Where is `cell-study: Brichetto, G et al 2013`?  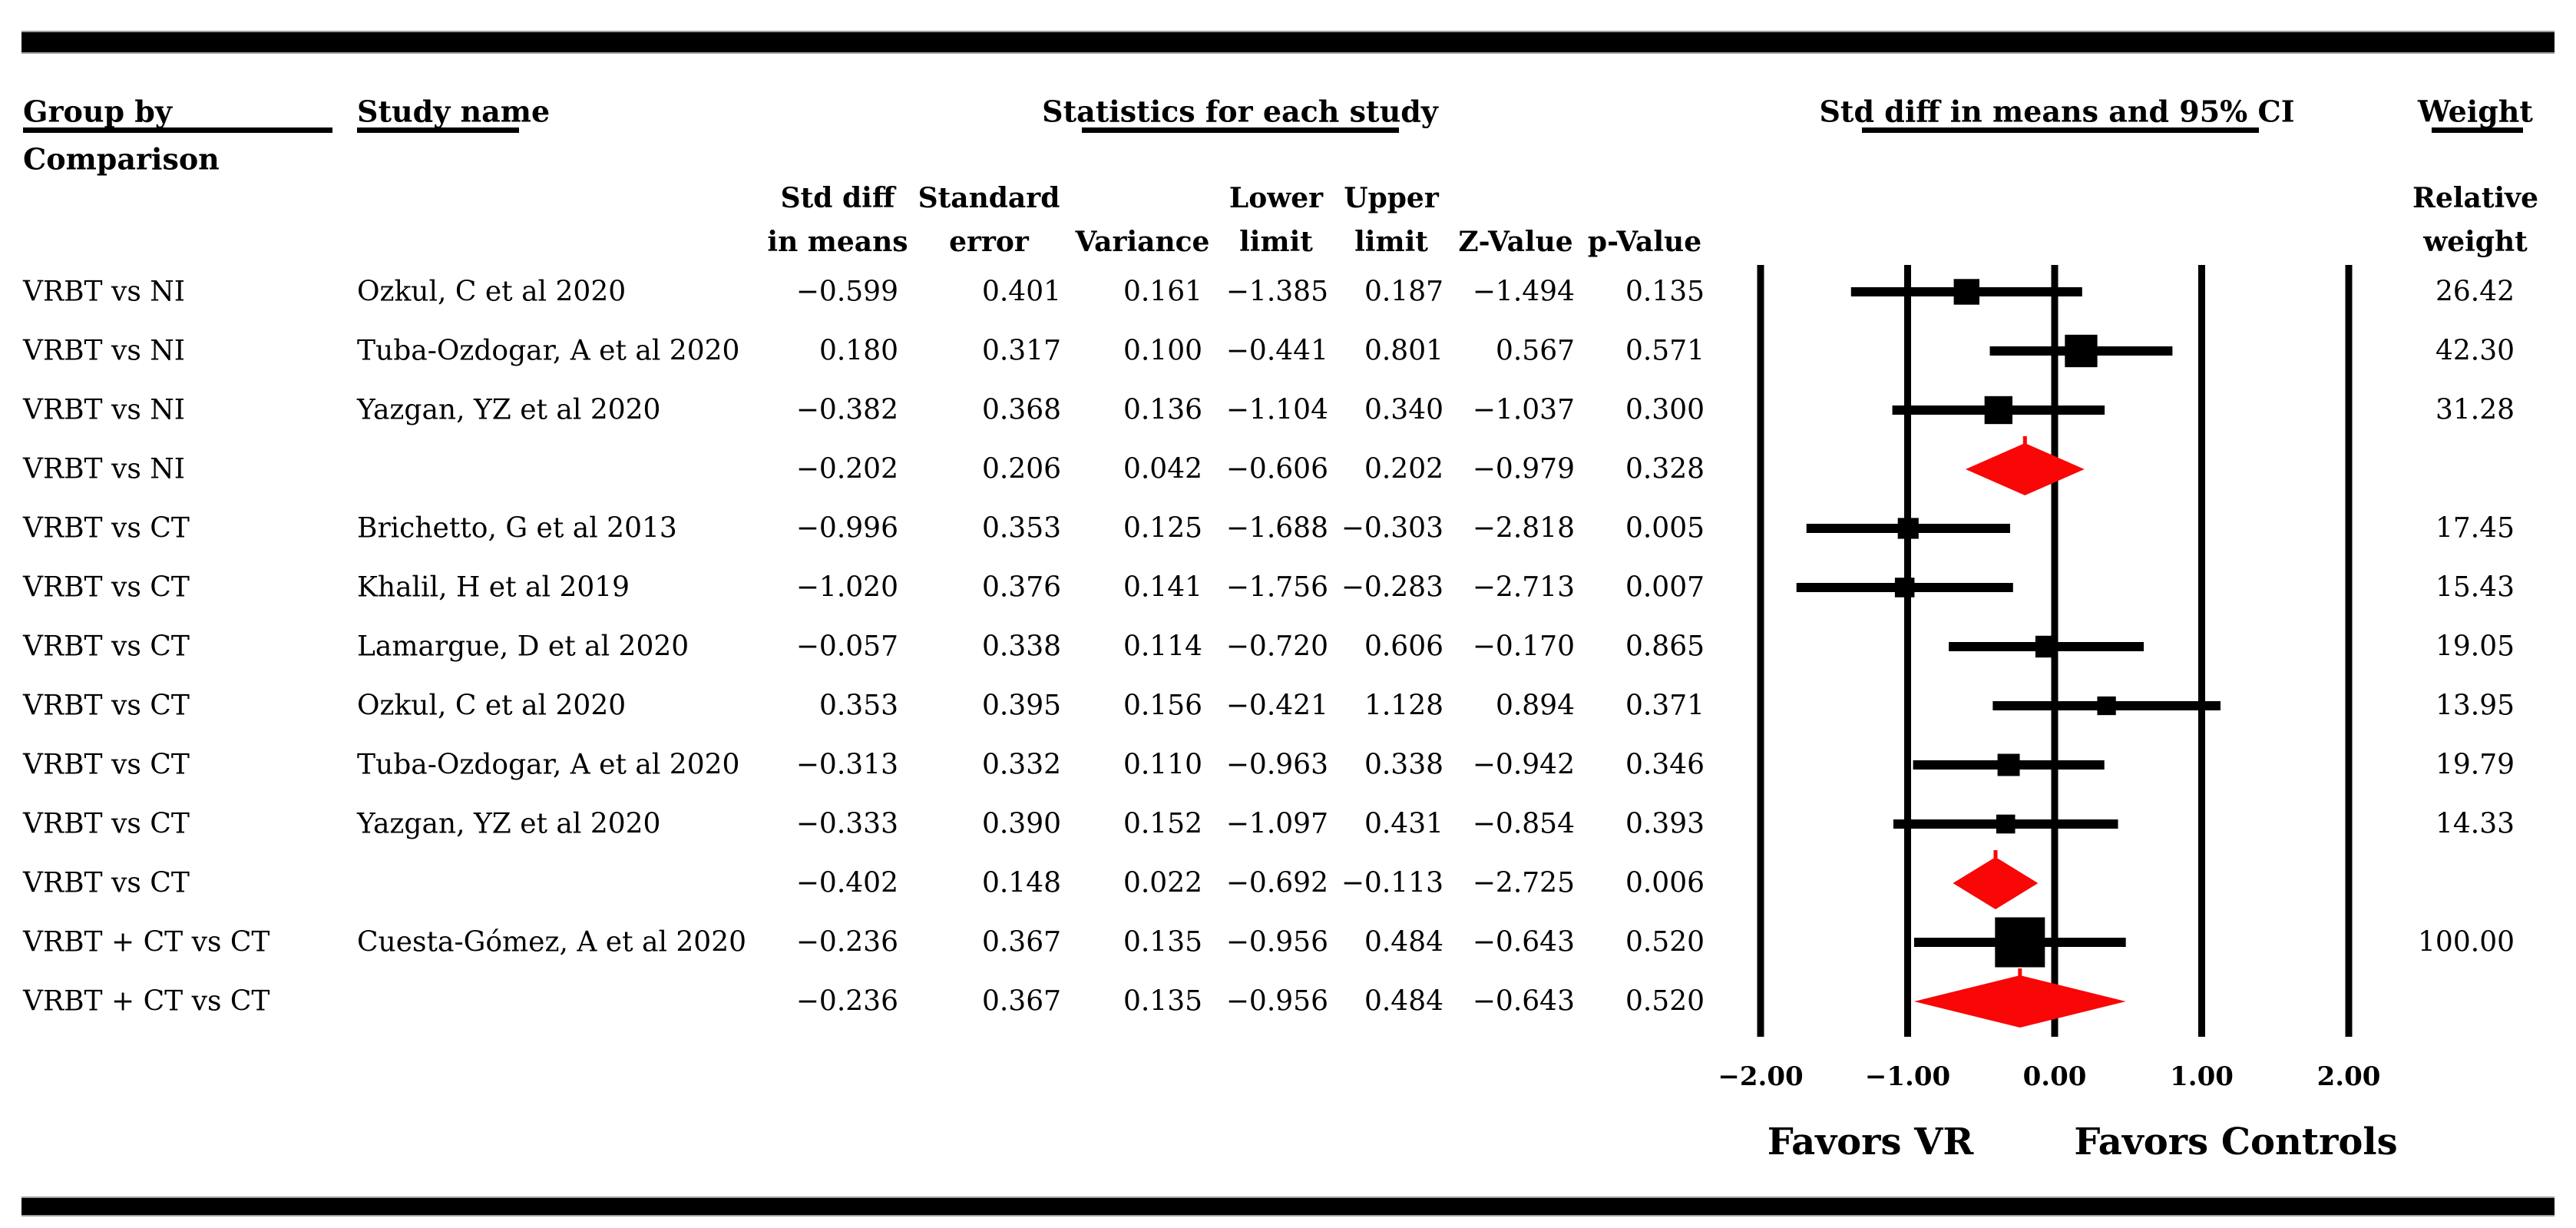 cell-study: Brichetto, G et al 2013 is located at coordinates (517, 528).